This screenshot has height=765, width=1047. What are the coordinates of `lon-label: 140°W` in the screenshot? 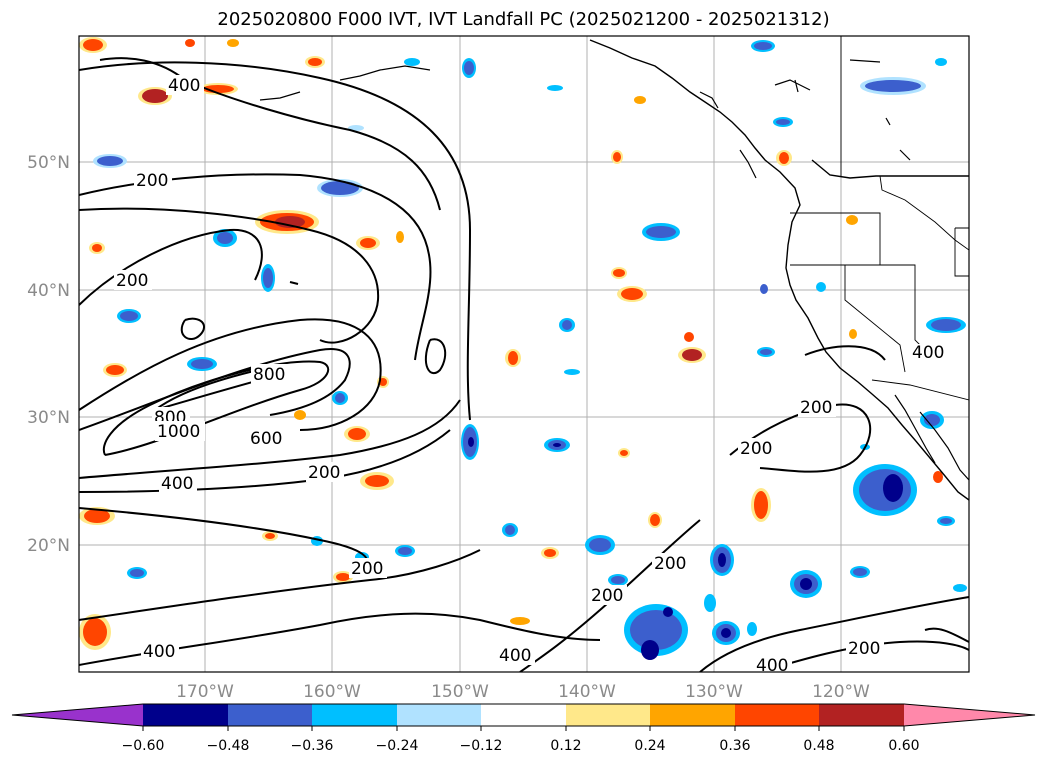 It's located at (587, 692).